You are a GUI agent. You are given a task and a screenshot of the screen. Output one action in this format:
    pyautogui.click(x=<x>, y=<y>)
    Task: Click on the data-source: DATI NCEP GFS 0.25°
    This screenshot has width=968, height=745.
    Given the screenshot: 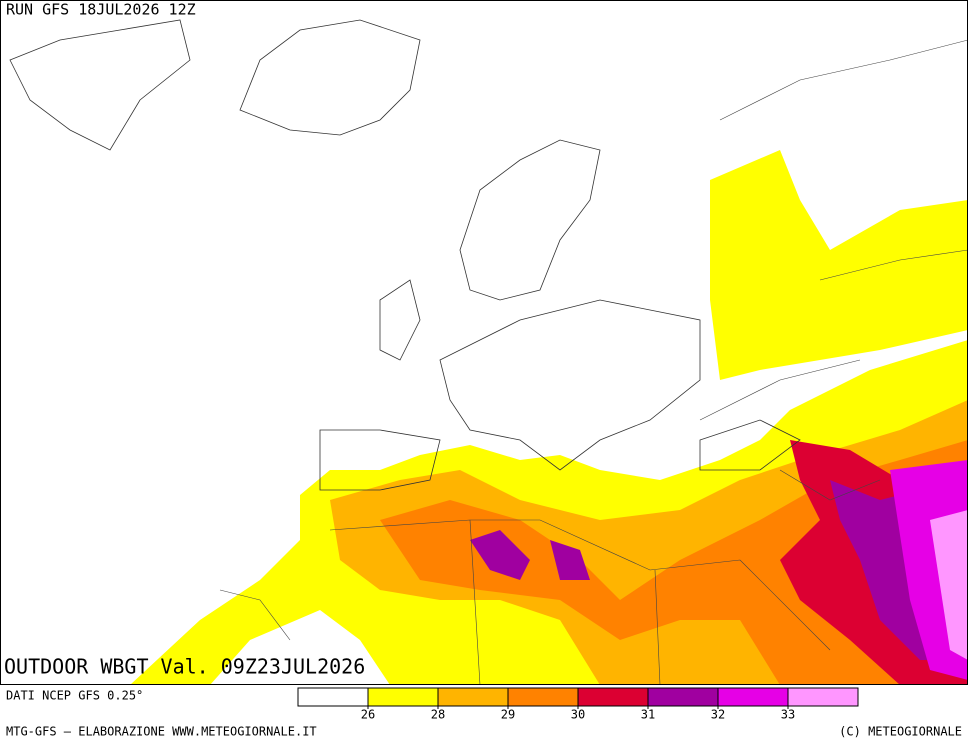 What is the action you would take?
    pyautogui.click(x=74, y=696)
    